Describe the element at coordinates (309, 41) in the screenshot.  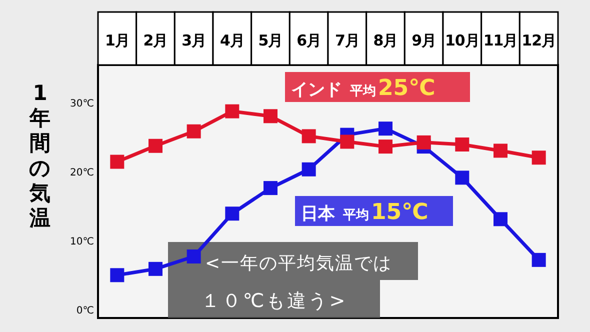
I see `x-tick-label: 6月` at that location.